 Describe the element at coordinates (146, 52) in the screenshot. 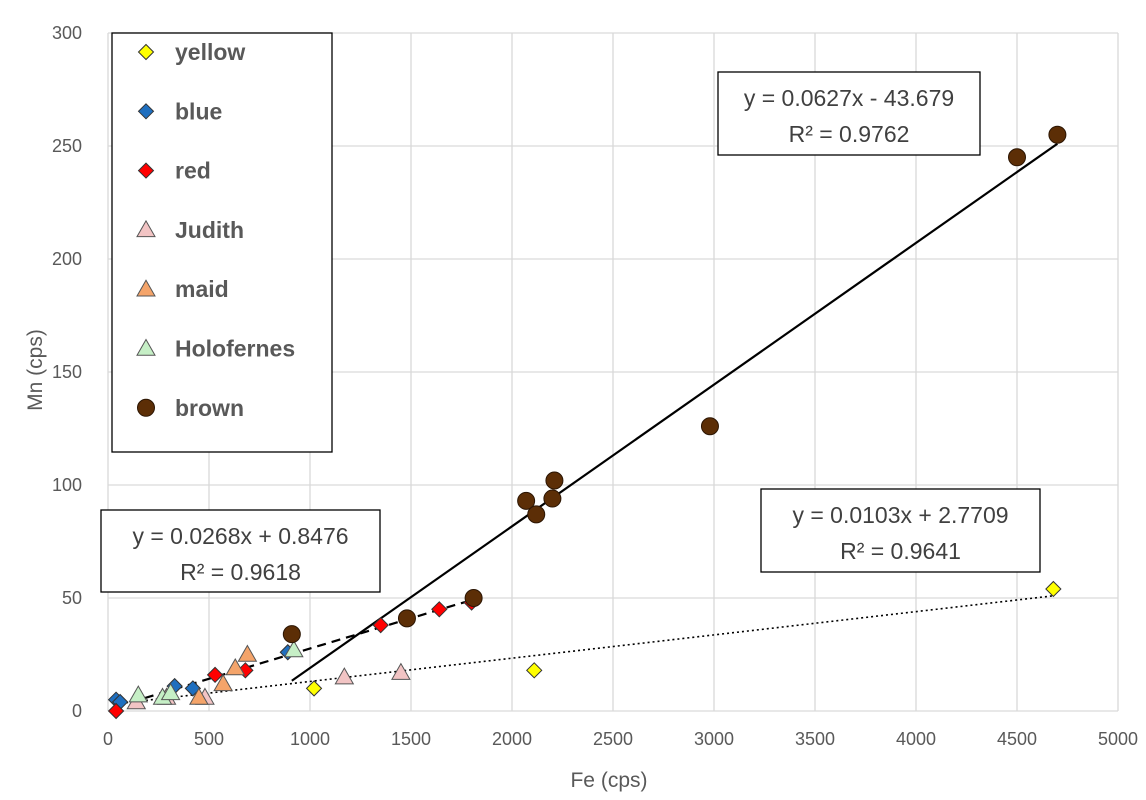

I see `legend-marker-yellow` at that location.